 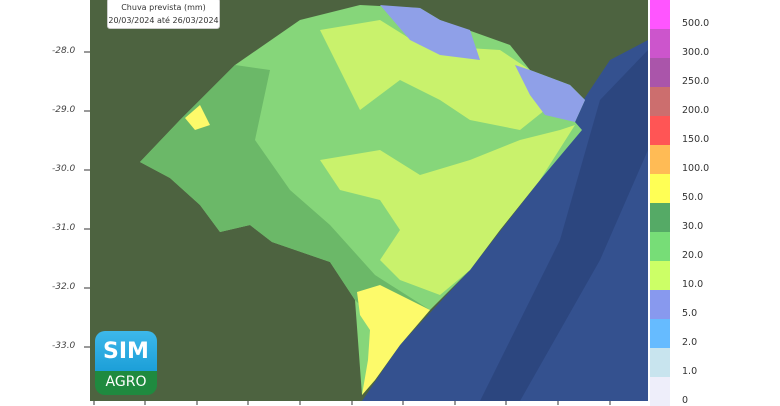 What do you see at coordinates (64, 110) in the screenshot?
I see `y-tick-label: -29.0` at bounding box center [64, 110].